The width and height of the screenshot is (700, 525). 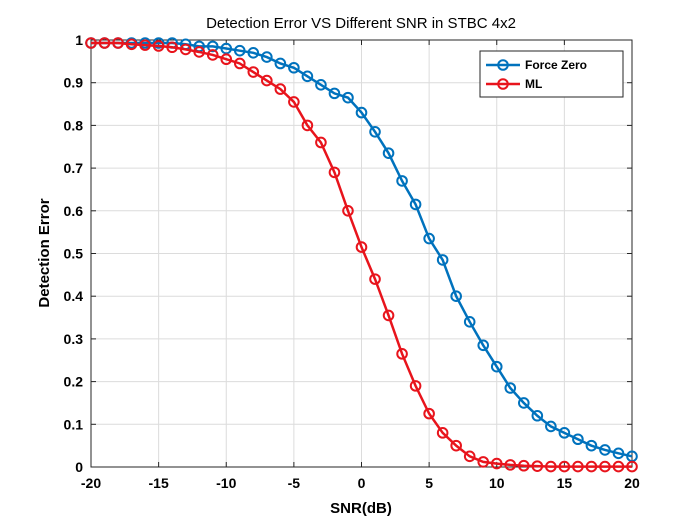 I want to click on x-tick-label: -10, so click(x=226, y=483).